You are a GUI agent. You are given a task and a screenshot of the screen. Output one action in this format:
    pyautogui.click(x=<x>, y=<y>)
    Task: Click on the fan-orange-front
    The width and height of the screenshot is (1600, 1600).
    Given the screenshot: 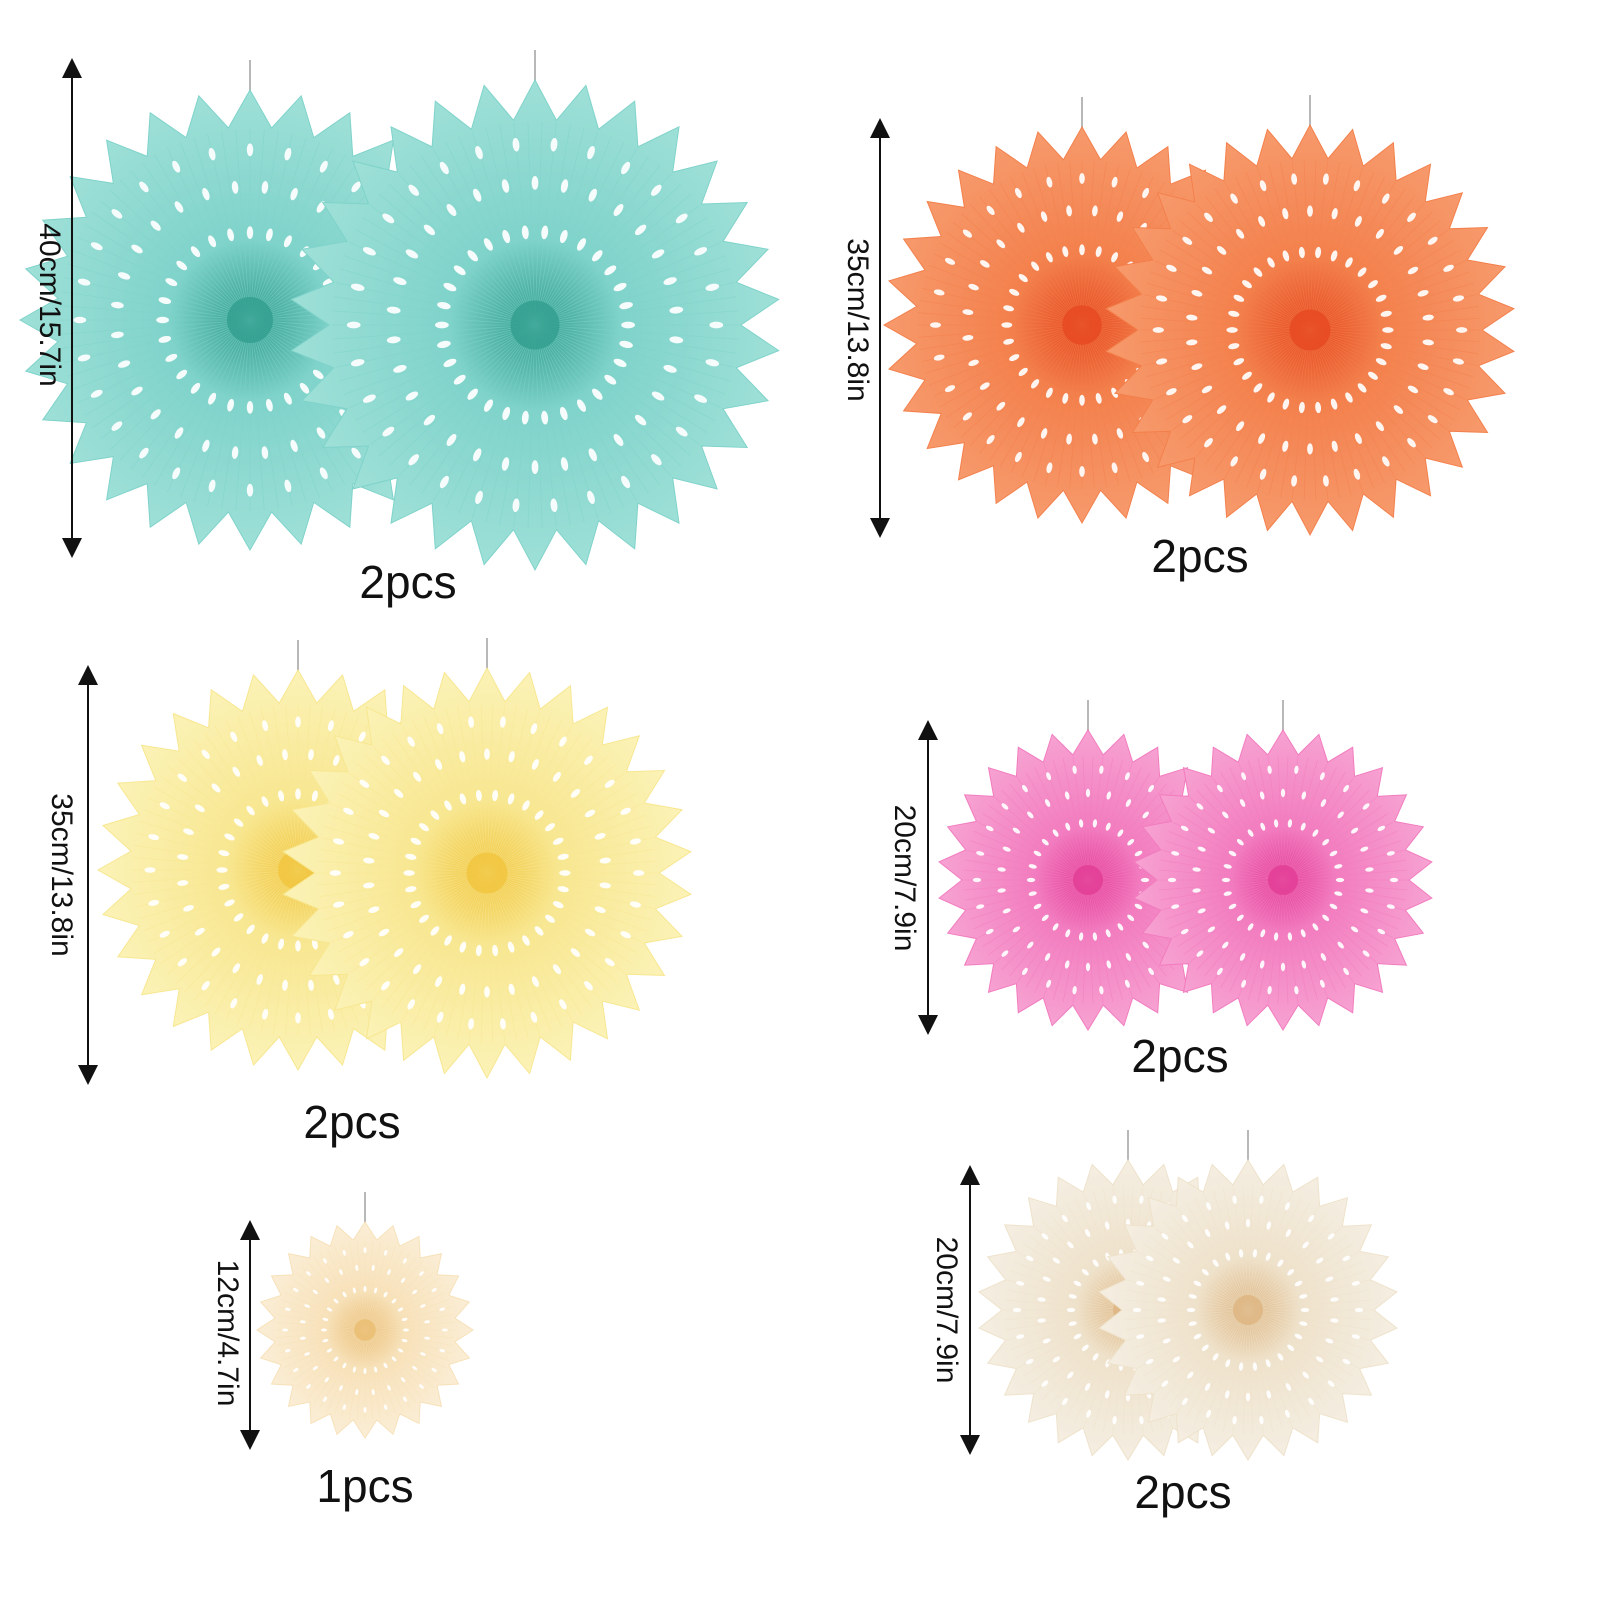 What is the action you would take?
    pyautogui.click(x=1310, y=316)
    